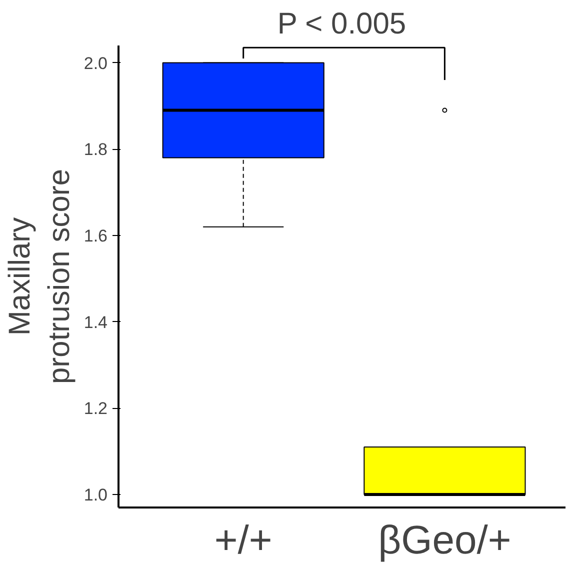 Image resolution: width=578 pixels, height=572 pixels. Describe the element at coordinates (243, 540) in the screenshot. I see `x-tick-label: +/+` at that location.